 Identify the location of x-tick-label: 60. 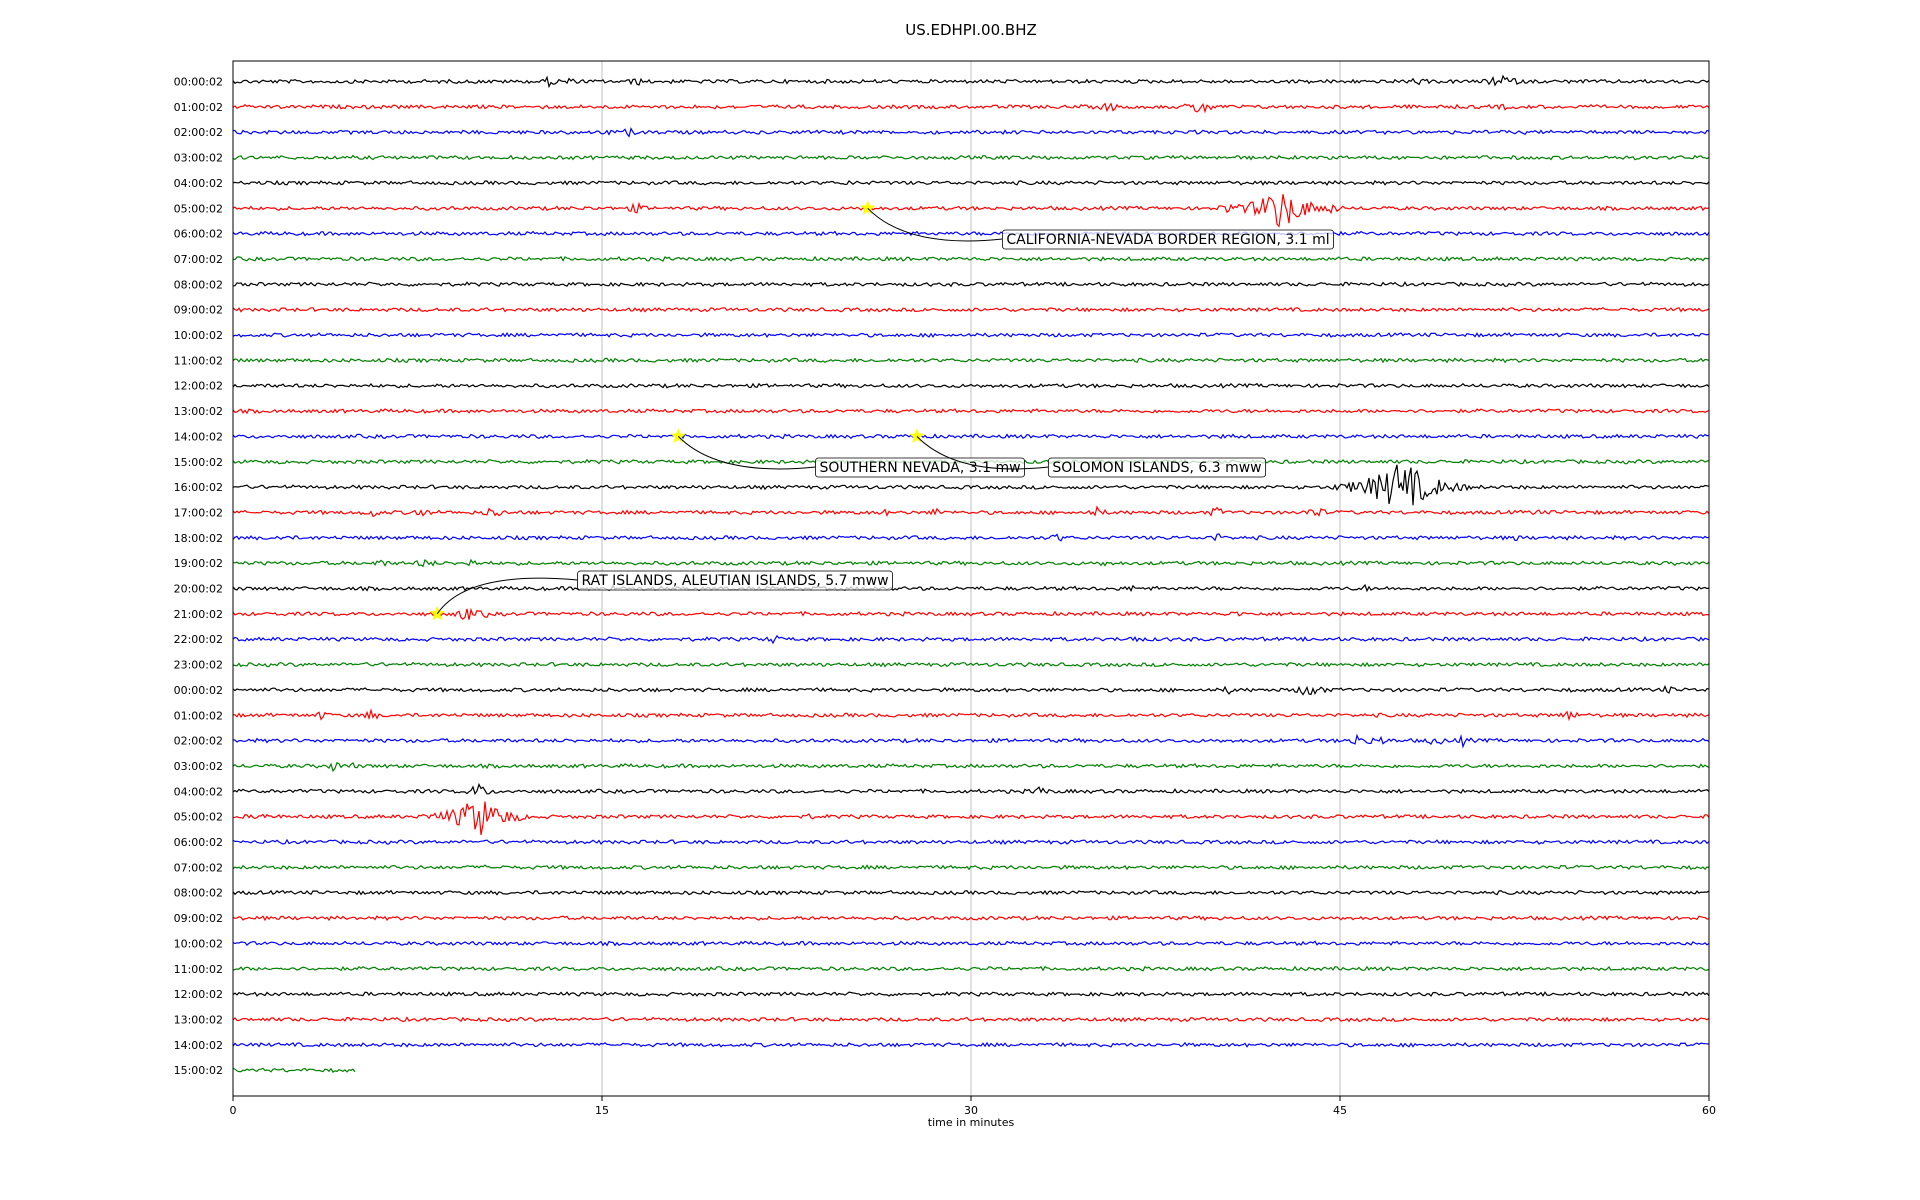
(1709, 1110).